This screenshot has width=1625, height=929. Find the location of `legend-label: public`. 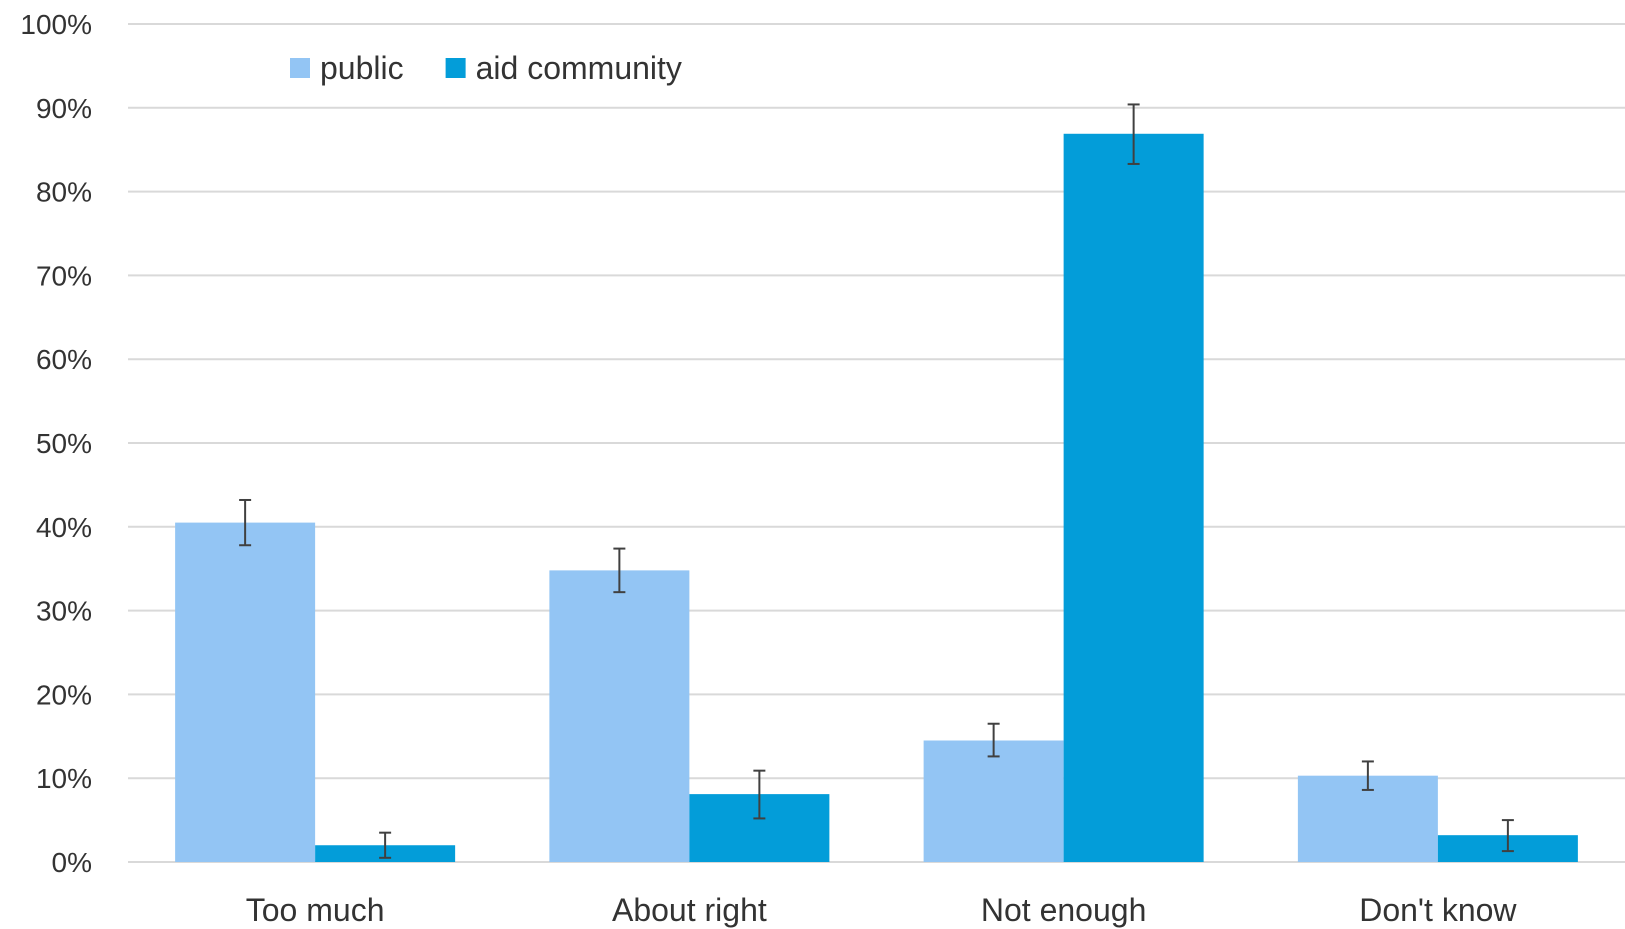

legend-label: public is located at coordinates (362, 68).